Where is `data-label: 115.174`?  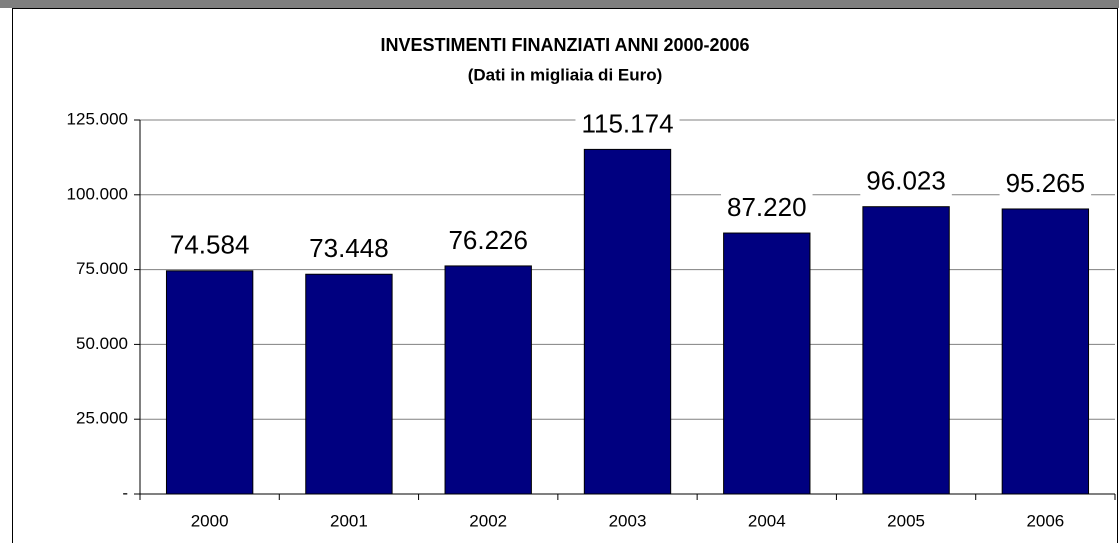
data-label: 115.174 is located at coordinates (627, 123).